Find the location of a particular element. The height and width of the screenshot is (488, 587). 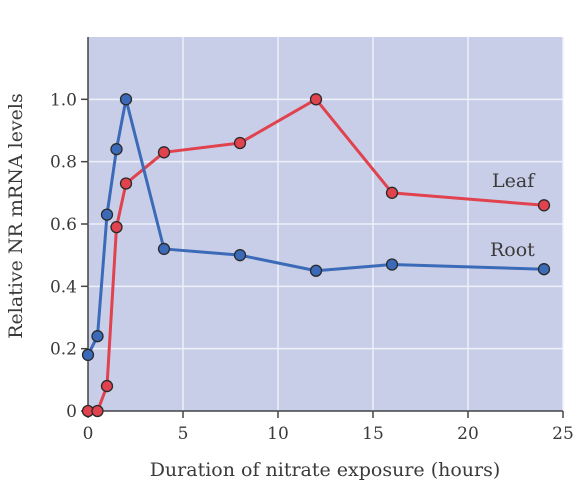

x-tick-label: 0 is located at coordinates (88, 434).